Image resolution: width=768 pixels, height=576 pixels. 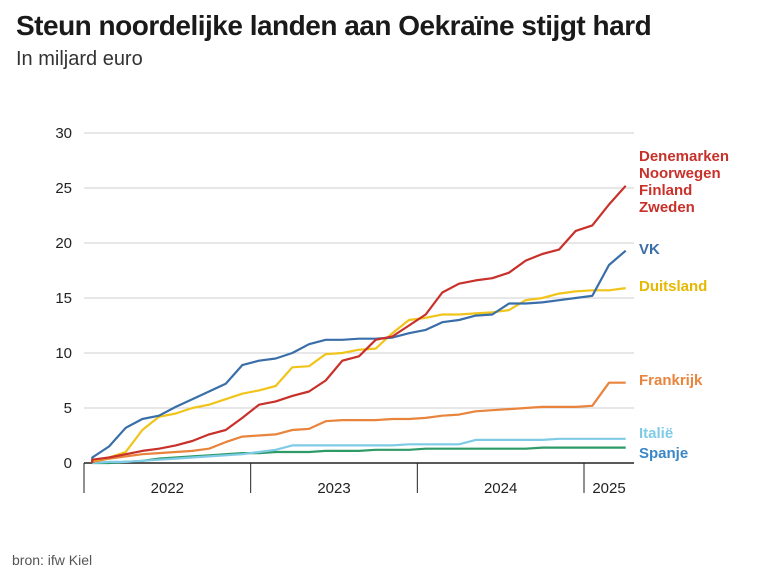 I want to click on y-tick-label: 30, so click(x=63, y=133).